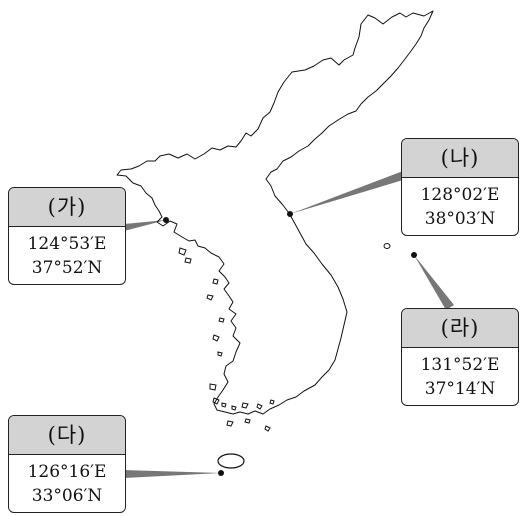 Image resolution: width=520 pixels, height=516 pixels. What do you see at coordinates (460, 328) in the screenshot?
I see `callout-ra-title: (라)` at bounding box center [460, 328].